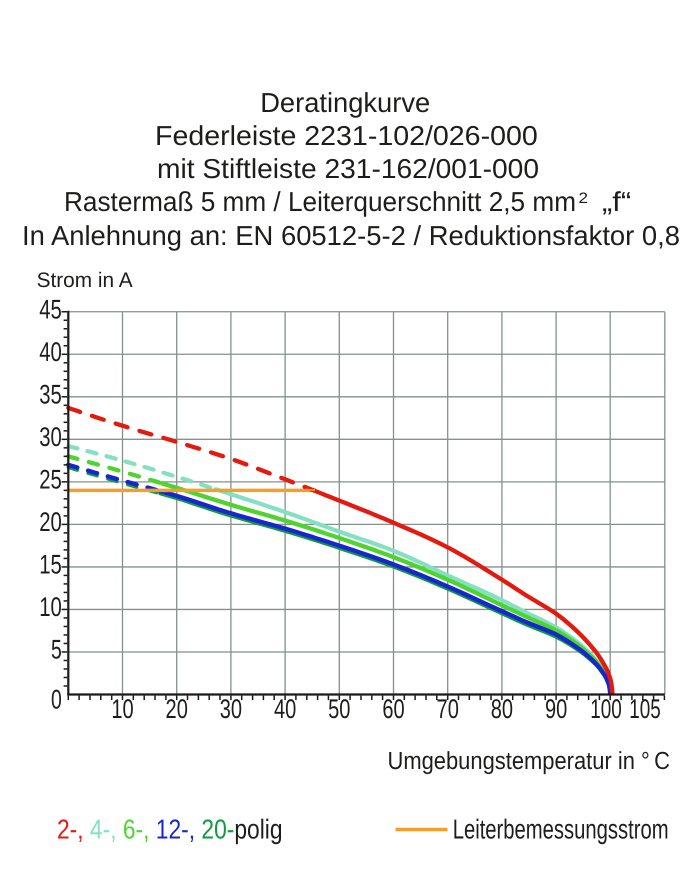 Image resolution: width=697 pixels, height=870 pixels. Describe the element at coordinates (56, 699) in the screenshot. I see `svg-text: 0` at that location.